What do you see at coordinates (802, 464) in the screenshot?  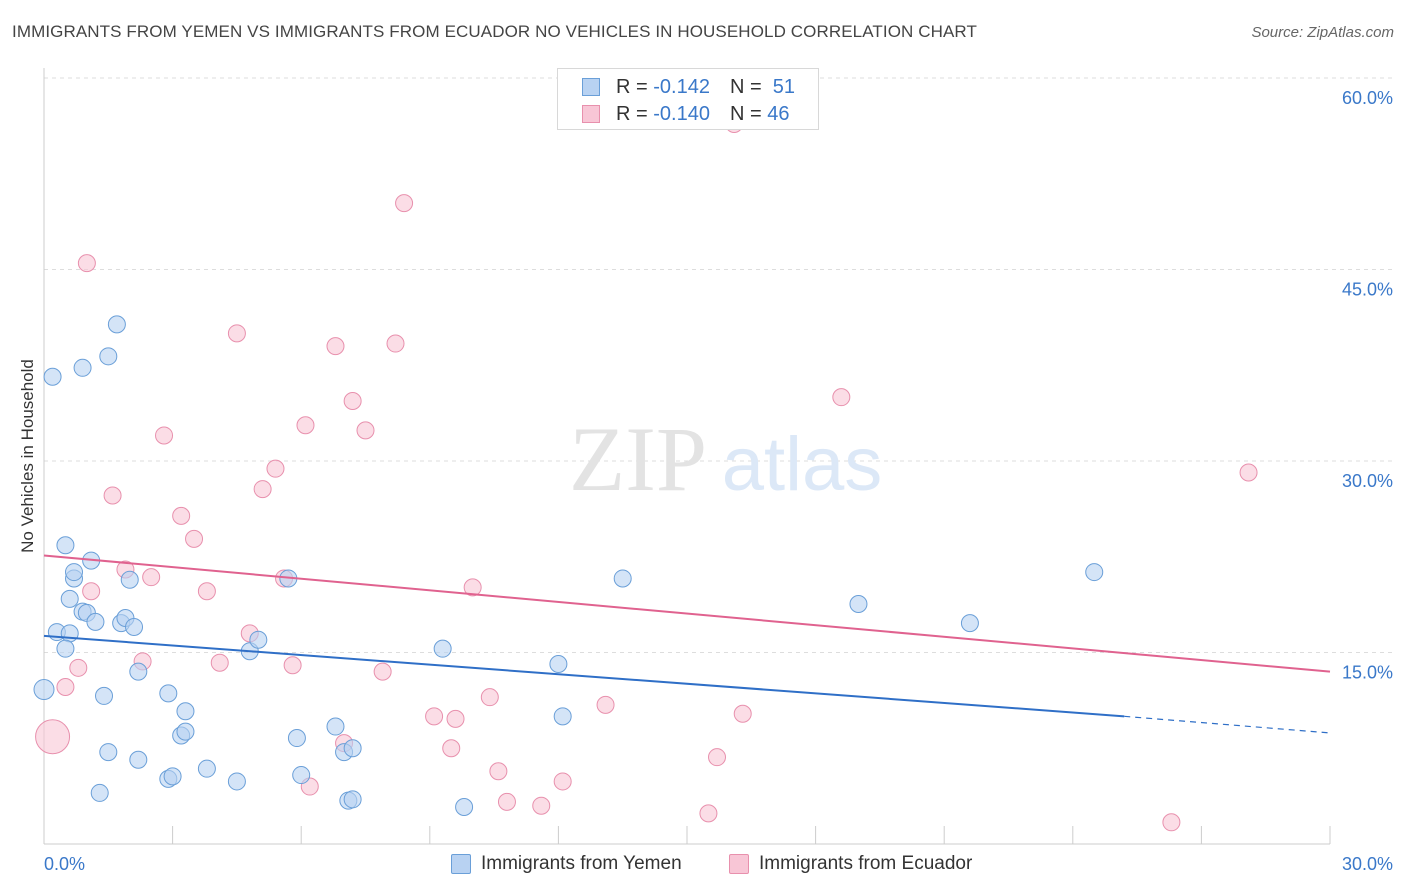 I see `watermark-atlas: atlas` at bounding box center [802, 464].